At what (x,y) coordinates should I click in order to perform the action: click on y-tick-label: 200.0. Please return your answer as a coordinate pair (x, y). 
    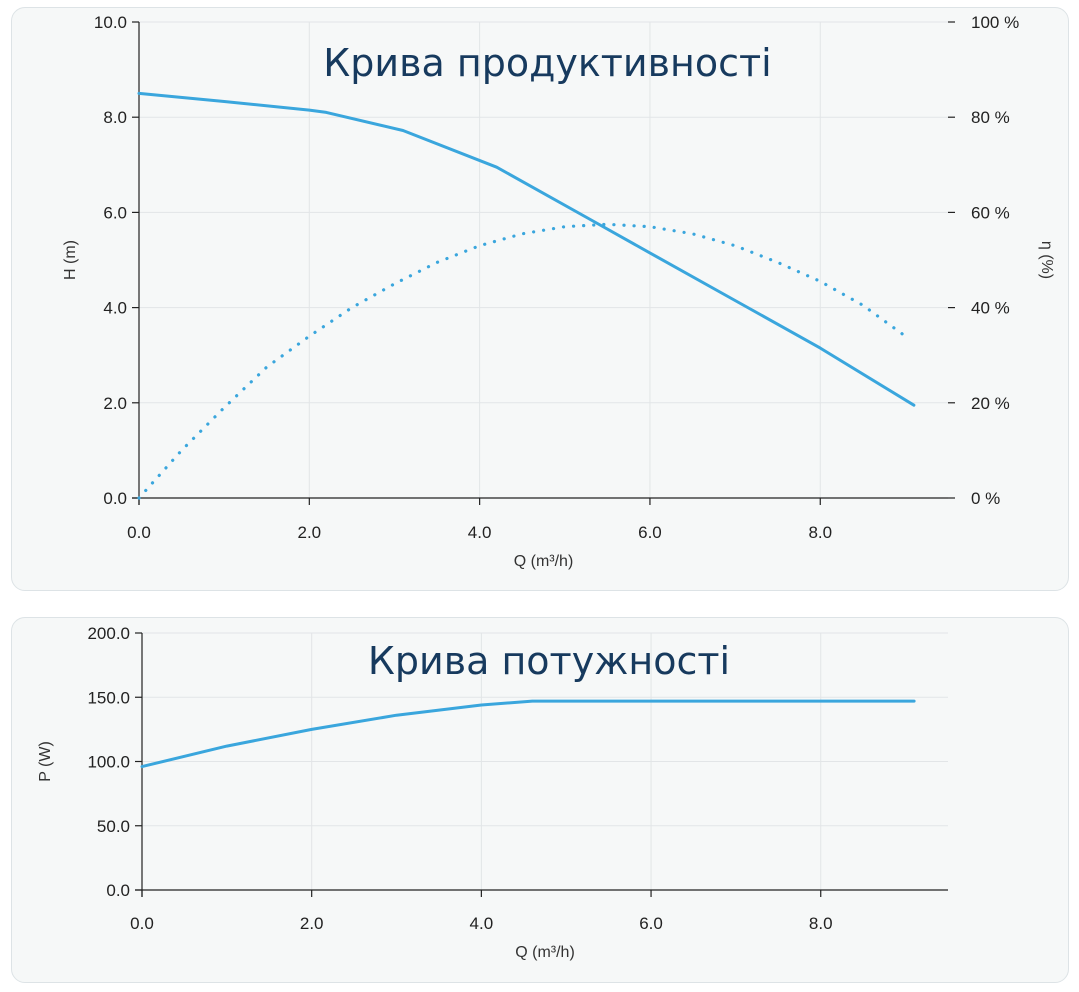
    Looking at the image, I should click on (108, 633).